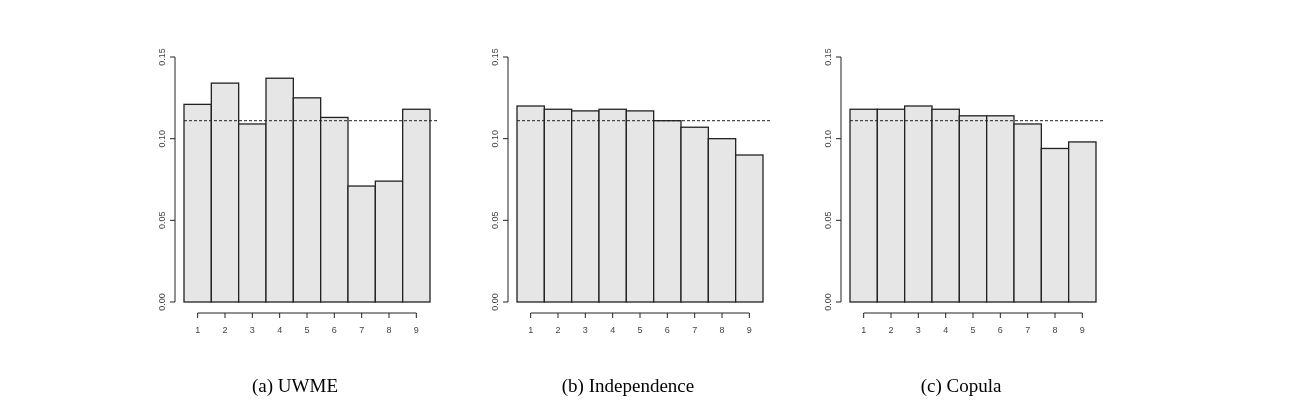 Image resolution: width=1314 pixels, height=419 pixels. I want to click on text: (a) UWME, so click(295, 386).